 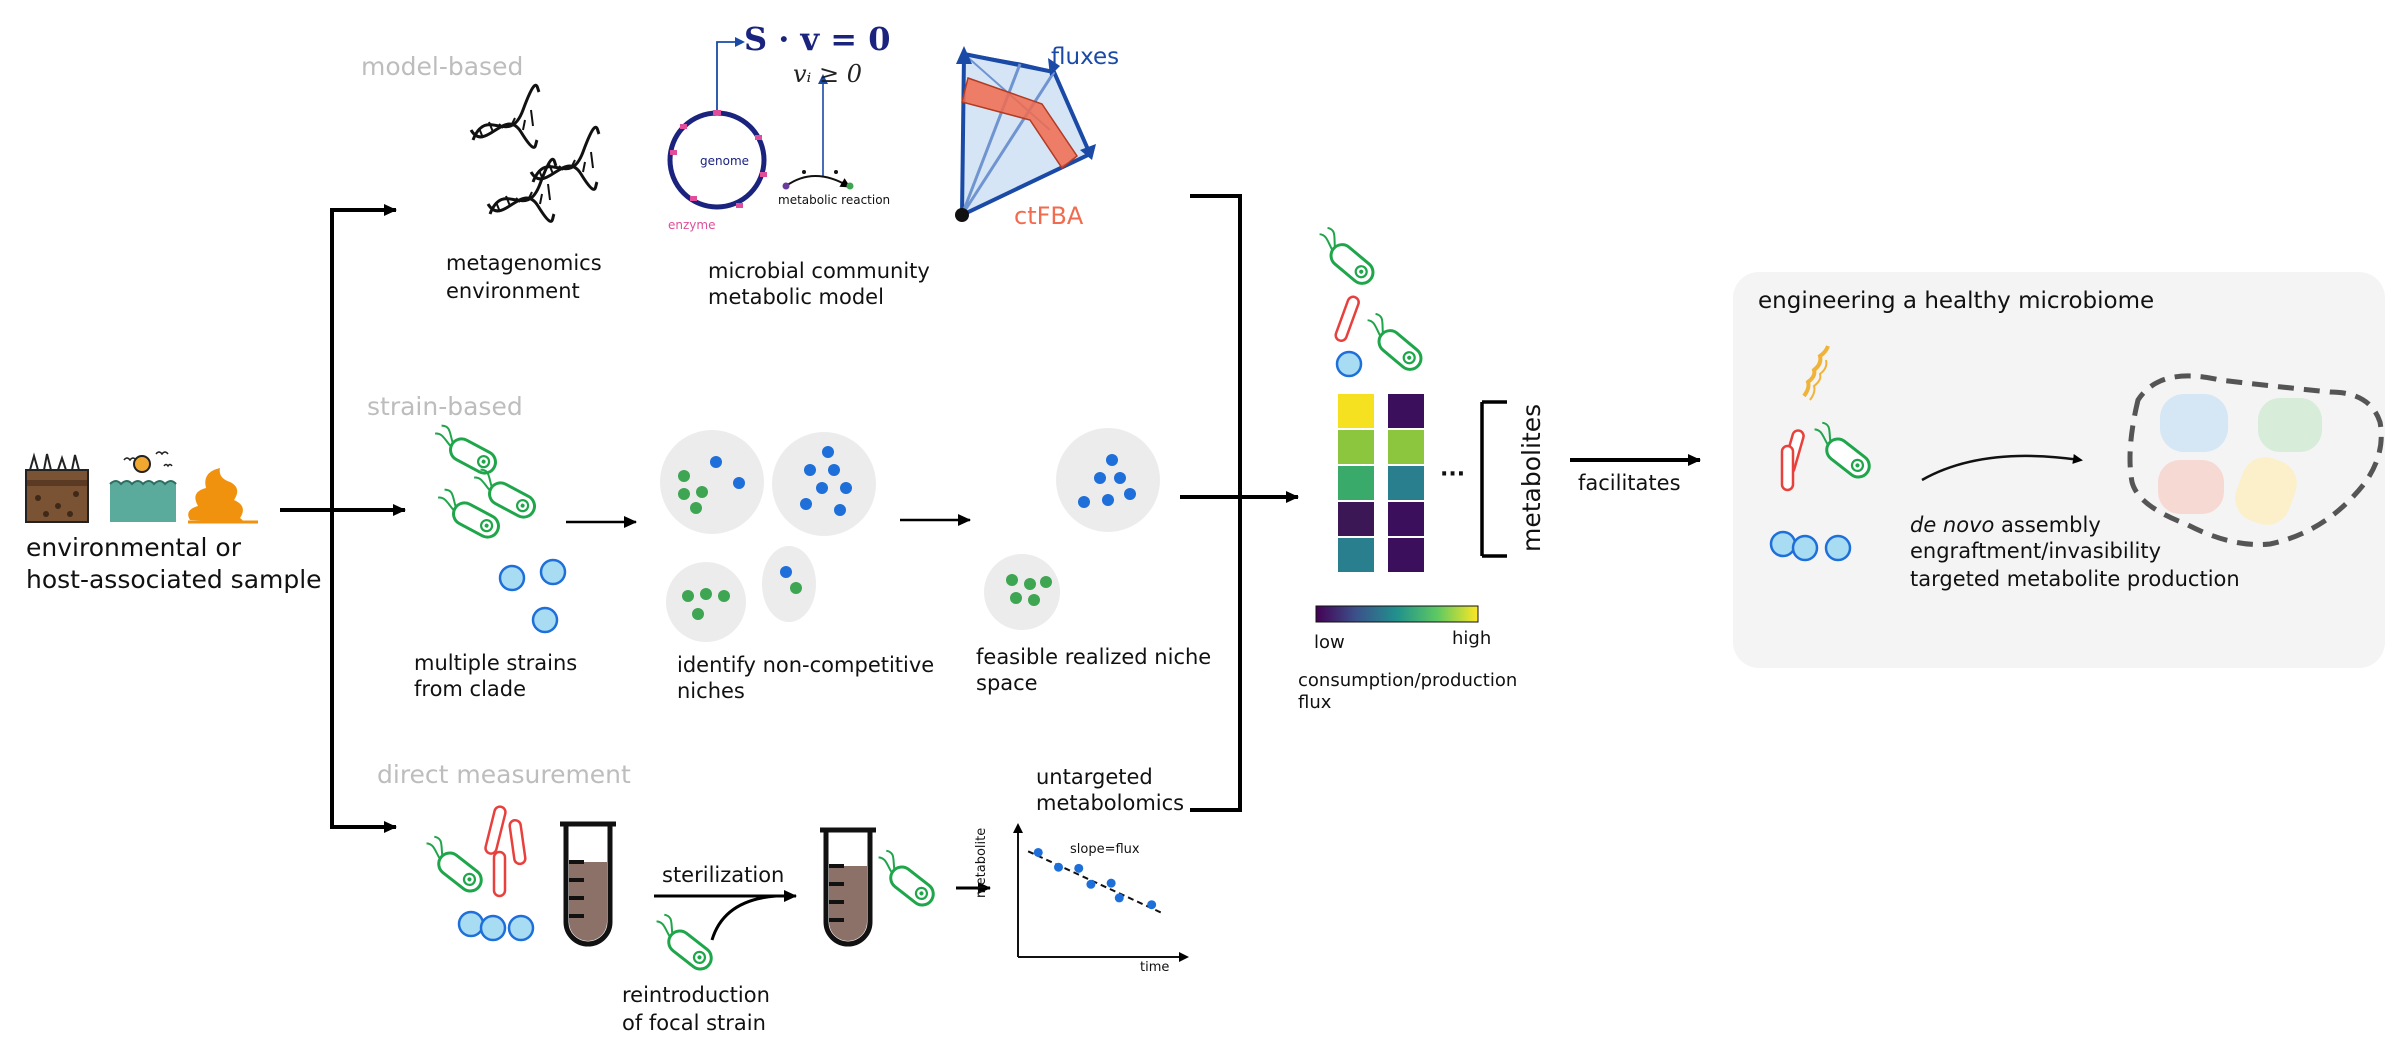 What do you see at coordinates (535, 153) in the screenshot?
I see `dna-icons` at bounding box center [535, 153].